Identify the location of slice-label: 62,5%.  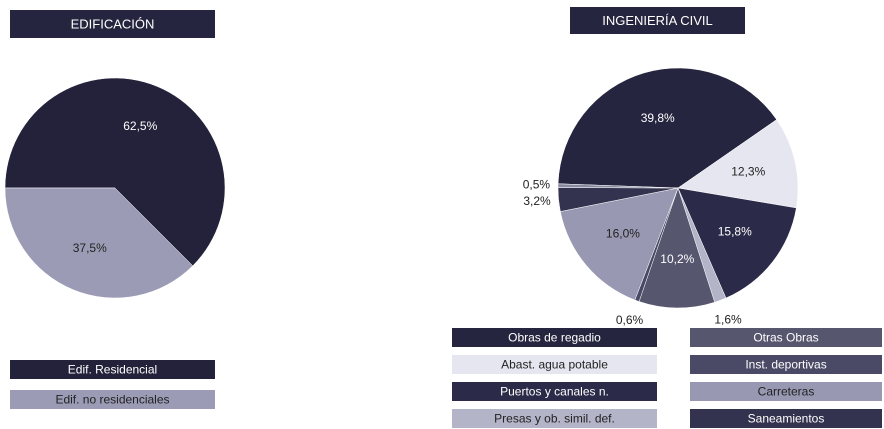
(140, 126).